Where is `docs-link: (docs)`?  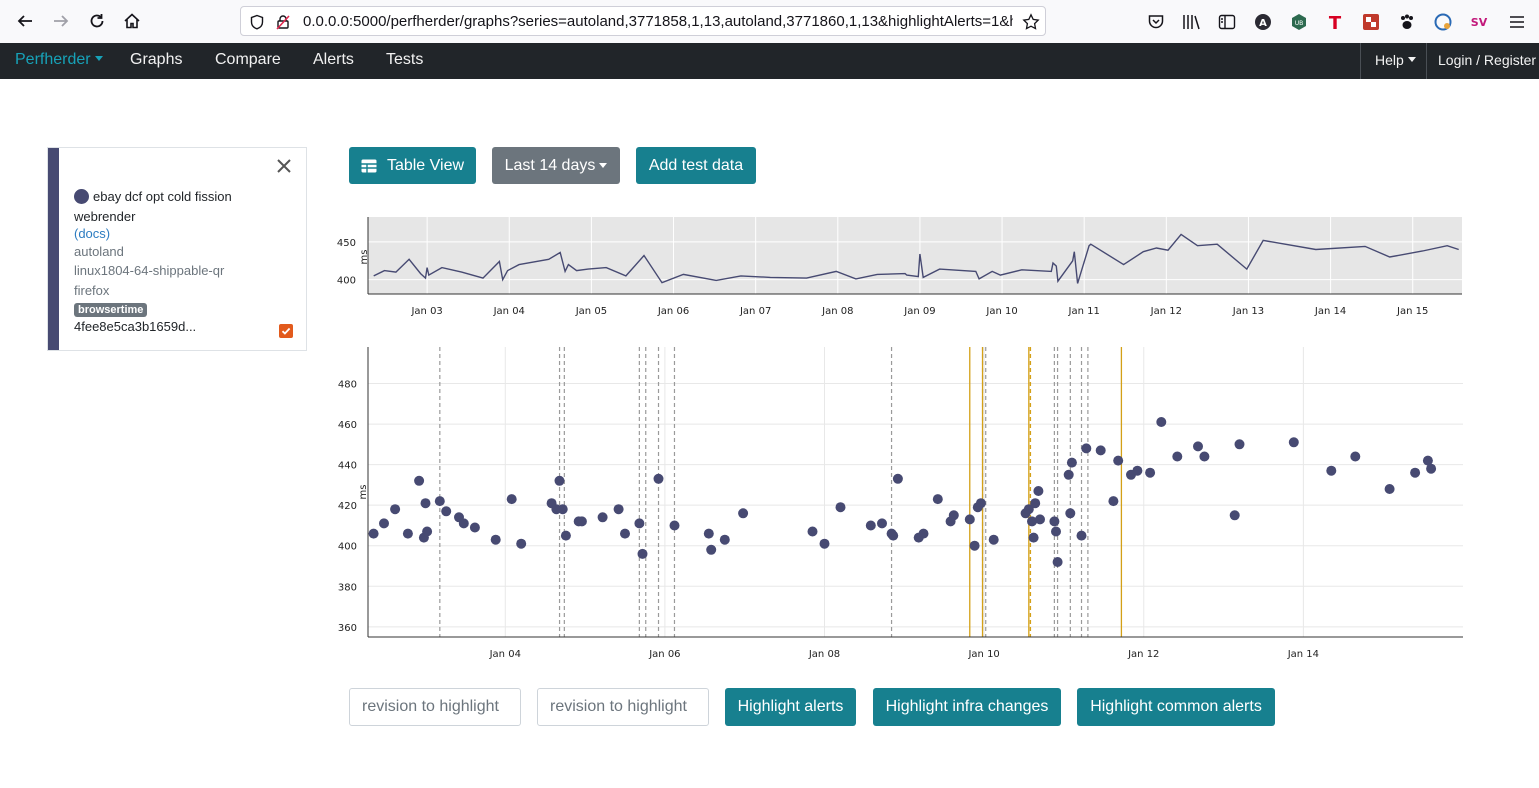
docs-link: (docs) is located at coordinates (92, 233).